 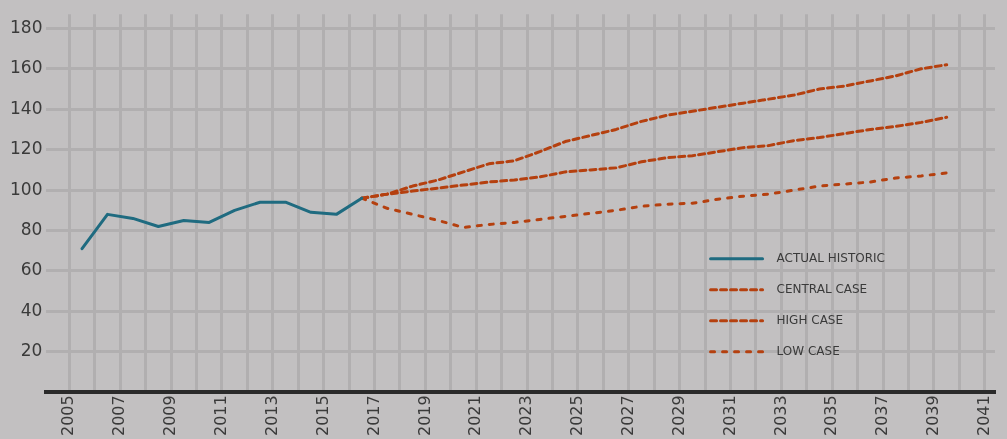 I want to click on y-tick-label: 100, so click(x=26, y=188).